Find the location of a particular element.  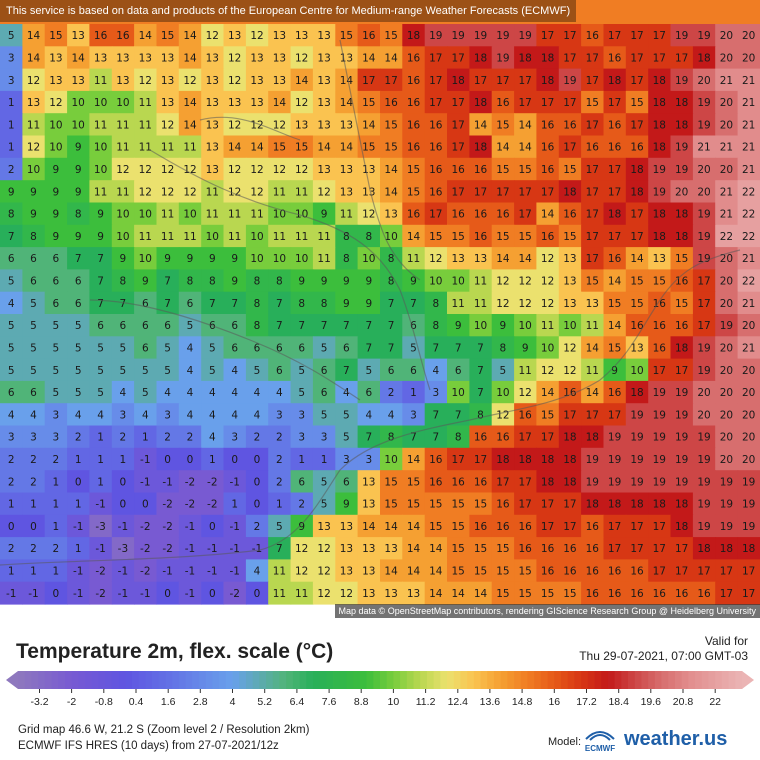

temperature-value: 1 is located at coordinates (33, 505).